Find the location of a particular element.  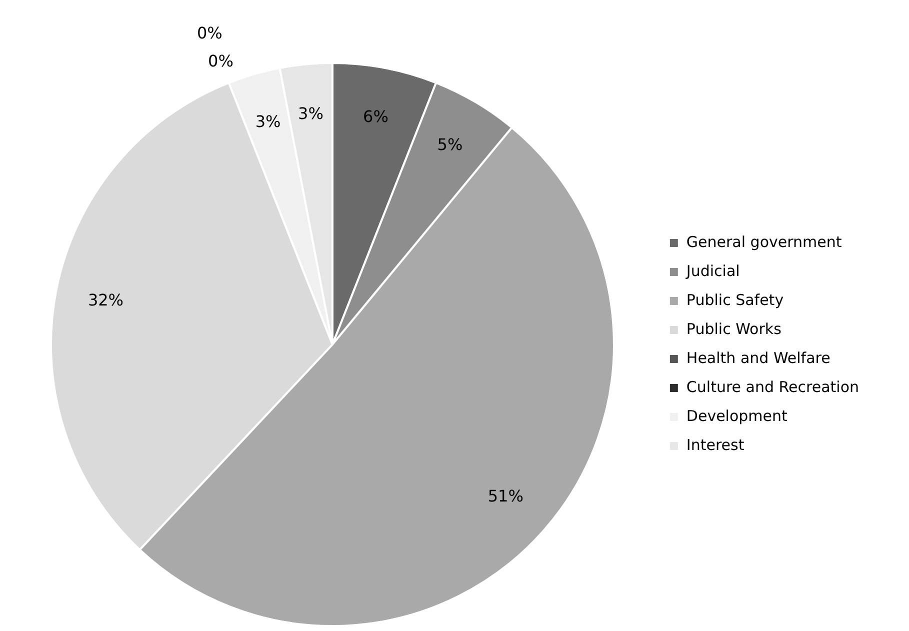

legend-label: General government is located at coordinates (764, 241).